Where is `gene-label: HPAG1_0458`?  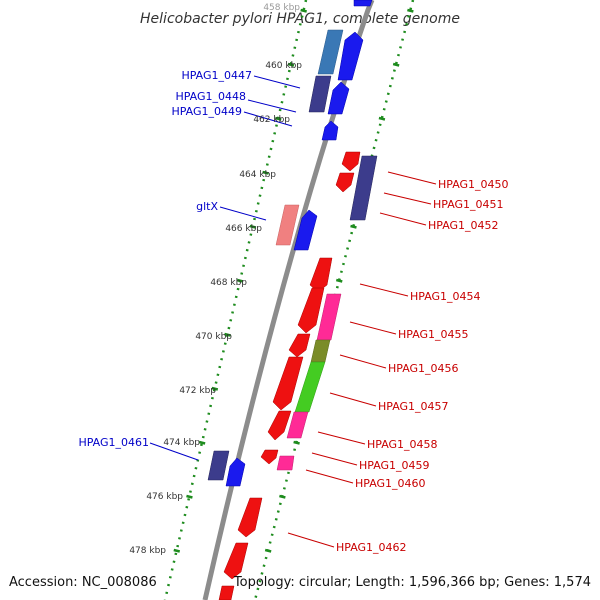
gene-label: HPAG1_0458 is located at coordinates (402, 444).